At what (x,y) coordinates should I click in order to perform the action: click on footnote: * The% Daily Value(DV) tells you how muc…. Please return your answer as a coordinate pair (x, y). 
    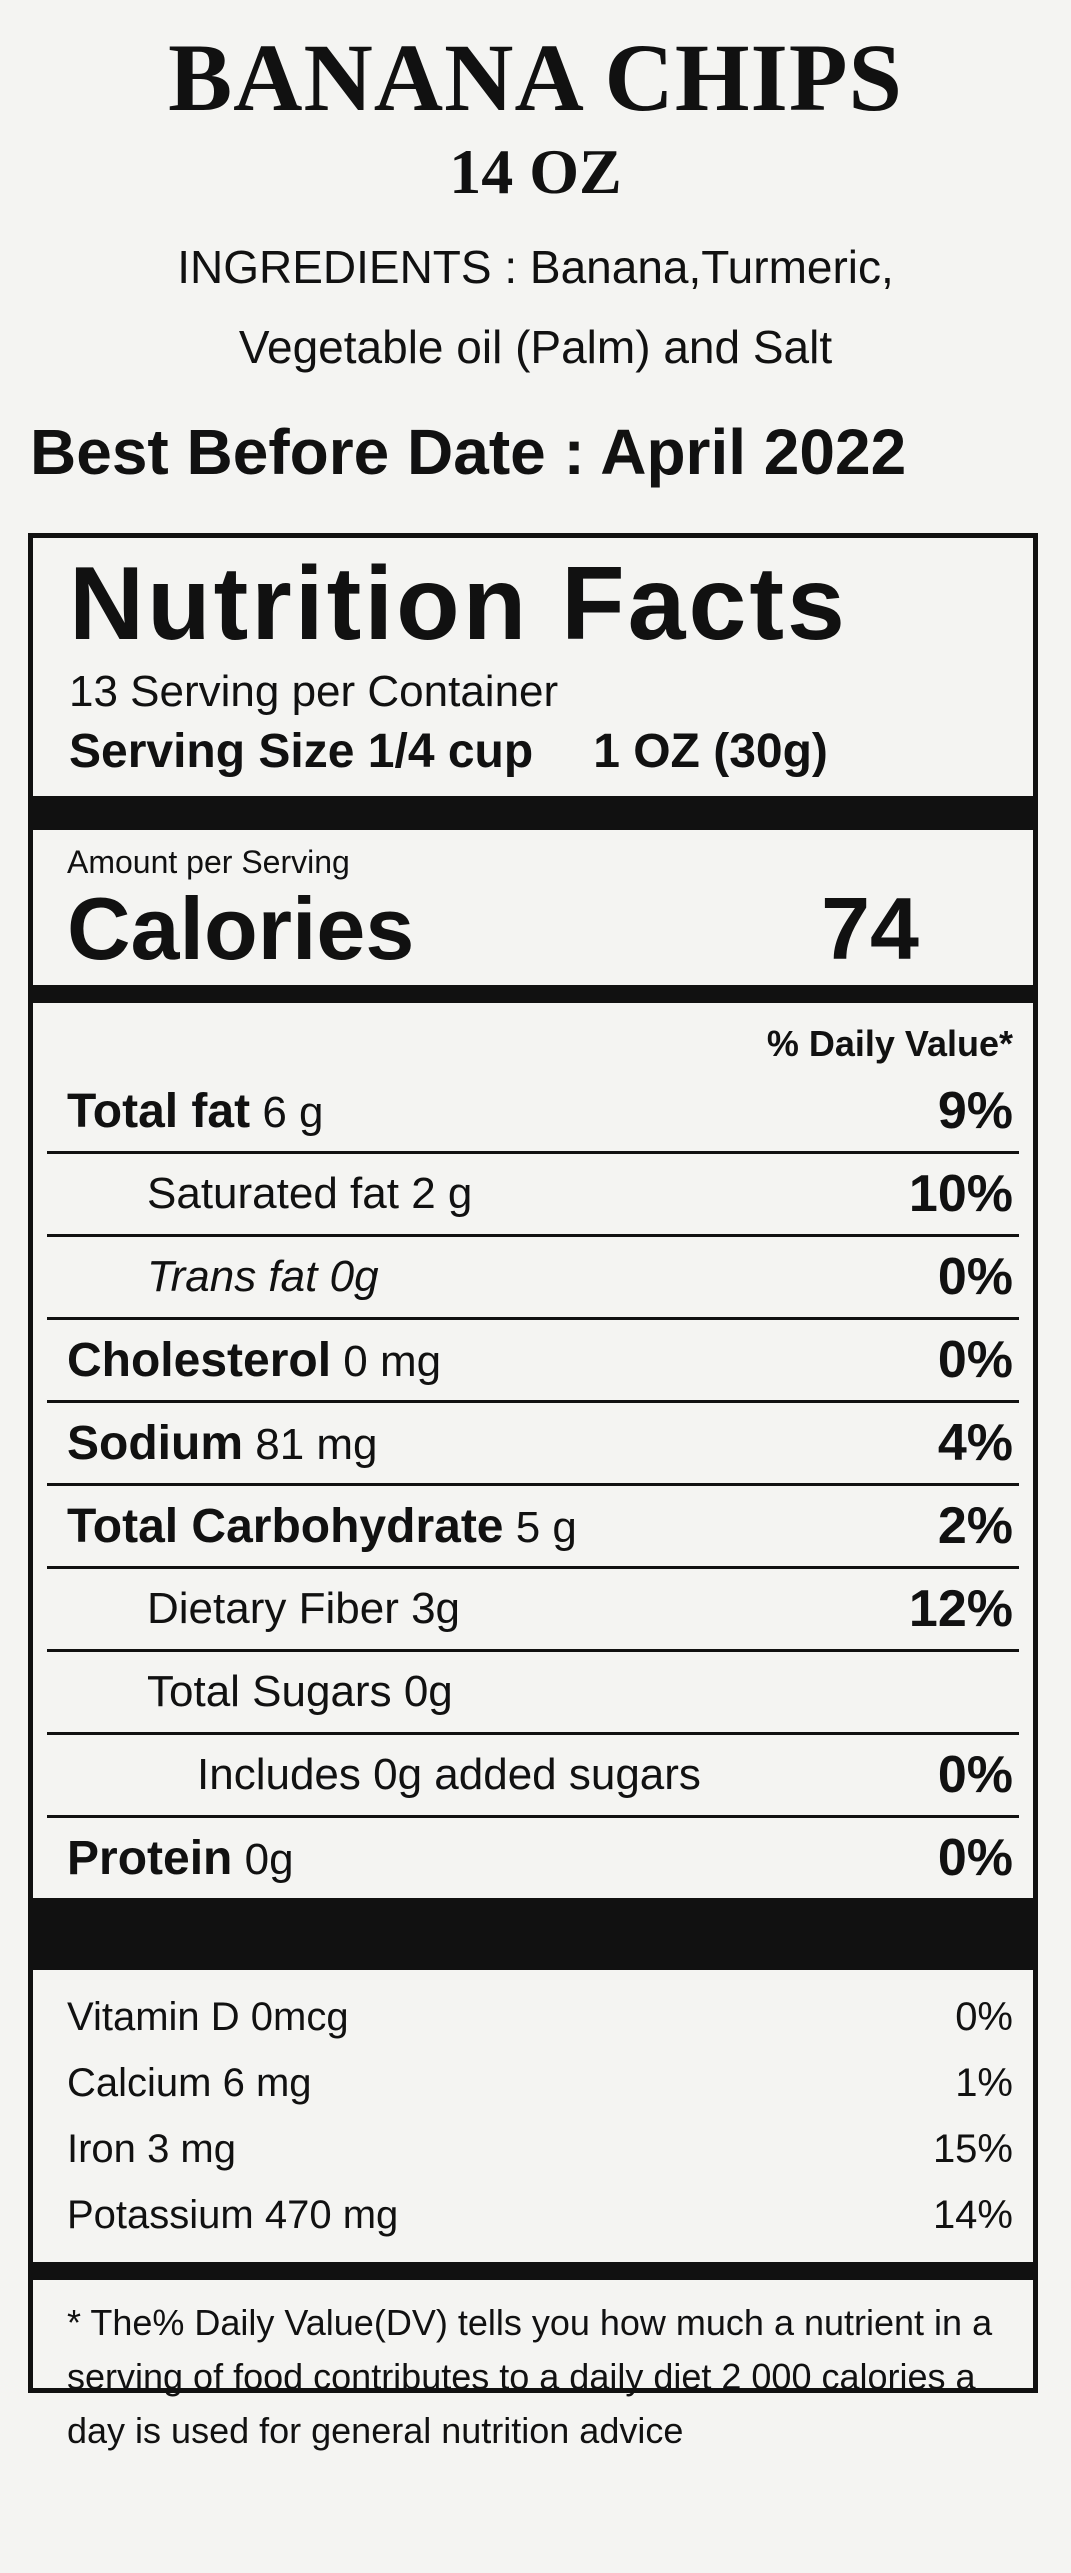
    Looking at the image, I should click on (530, 2376).